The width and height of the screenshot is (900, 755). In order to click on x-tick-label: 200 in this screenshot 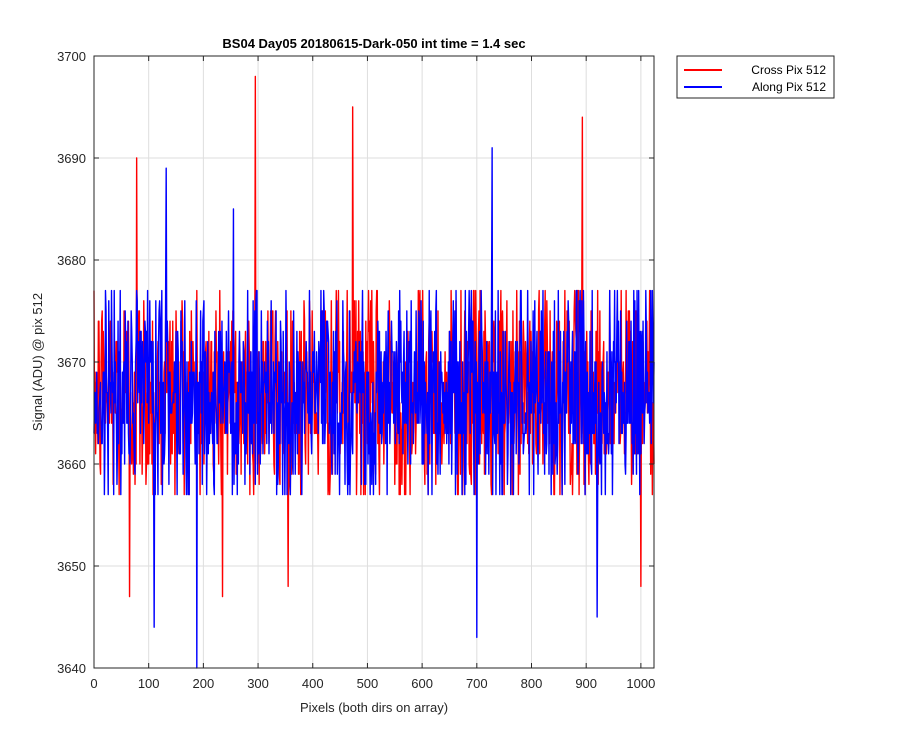, I will do `click(204, 683)`.